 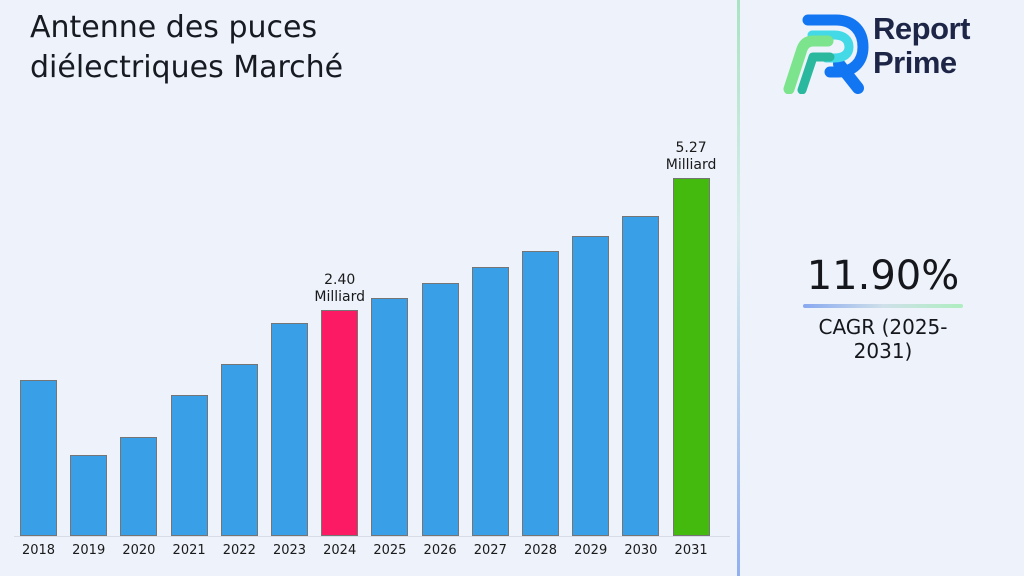 I want to click on bar-2024, so click(x=340, y=423).